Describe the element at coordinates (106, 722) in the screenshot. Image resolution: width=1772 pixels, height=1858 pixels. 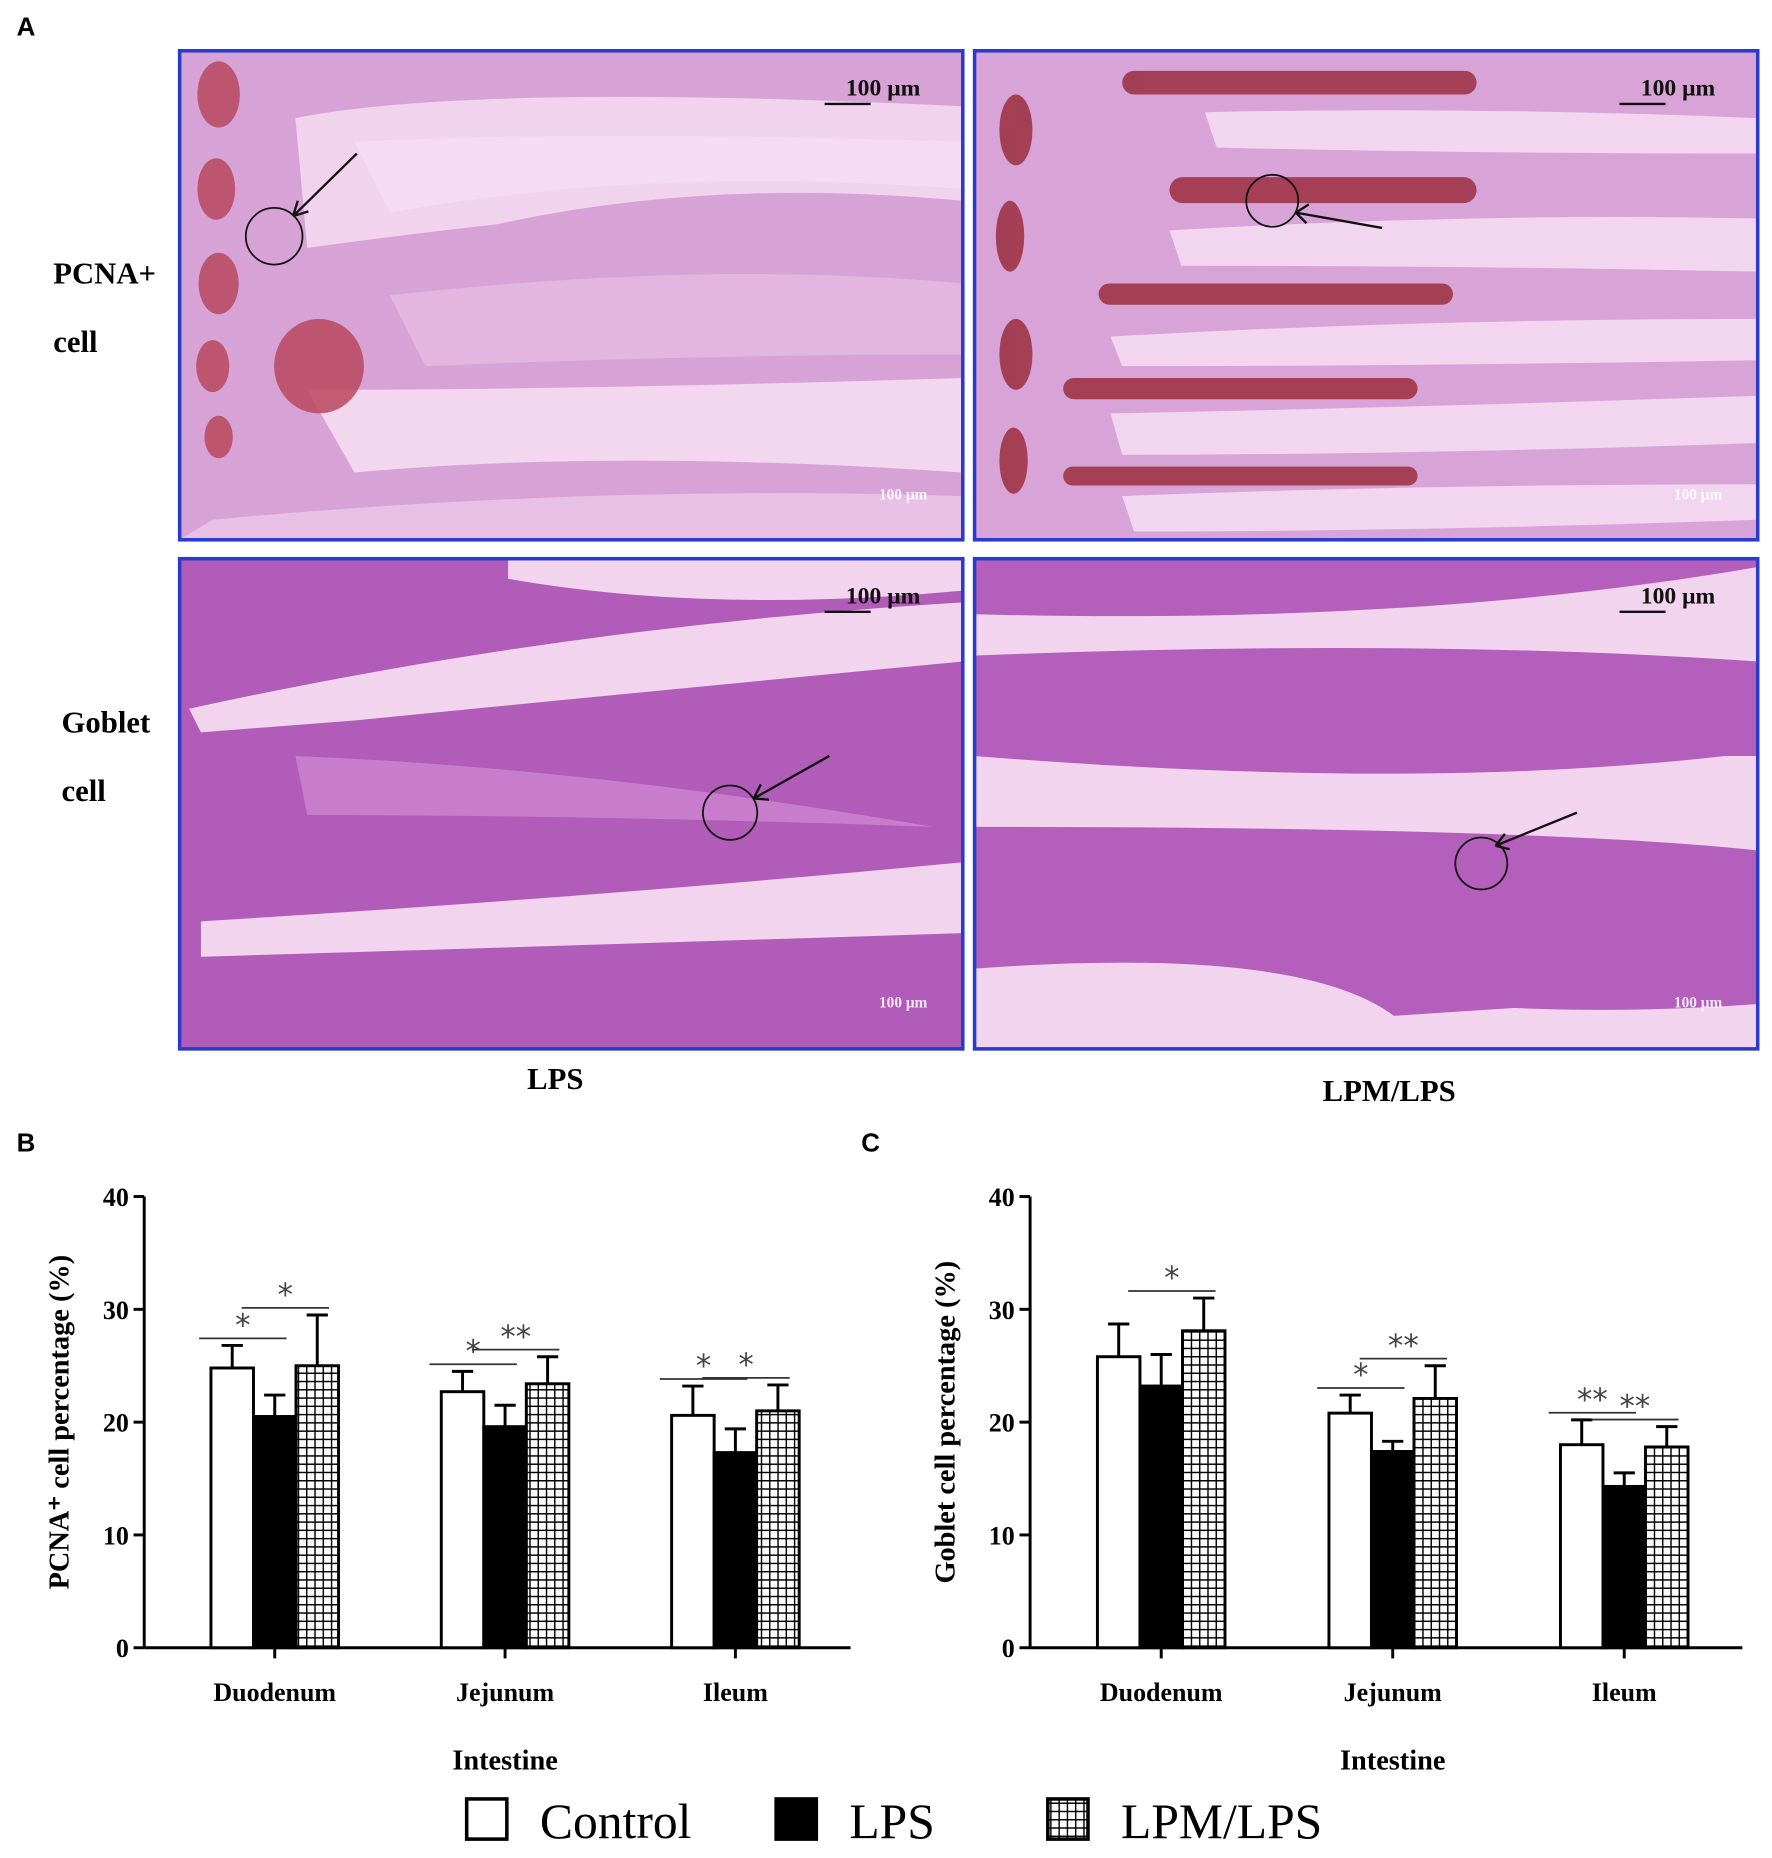
I see `row-label: Goblet` at that location.